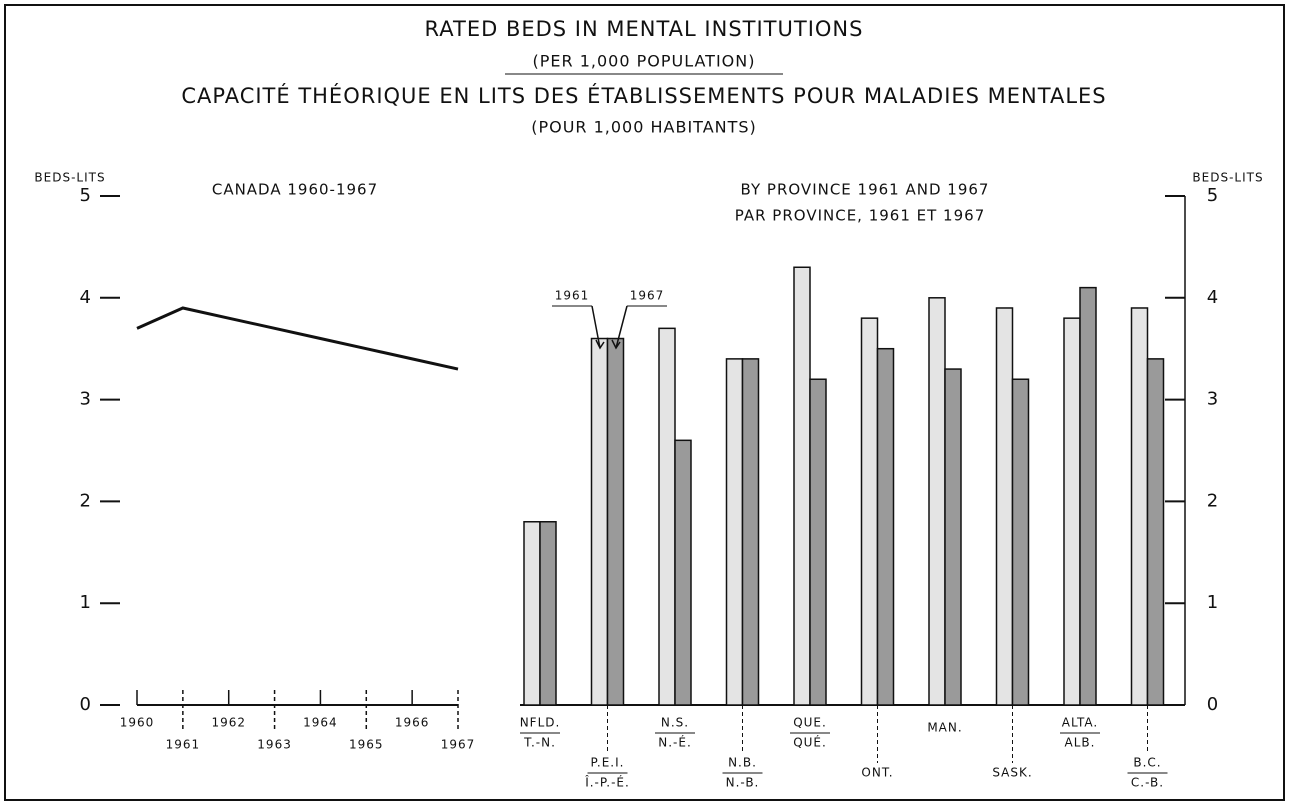  Describe the element at coordinates (366, 745) in the screenshot. I see `x-tick-label: 1965` at that location.